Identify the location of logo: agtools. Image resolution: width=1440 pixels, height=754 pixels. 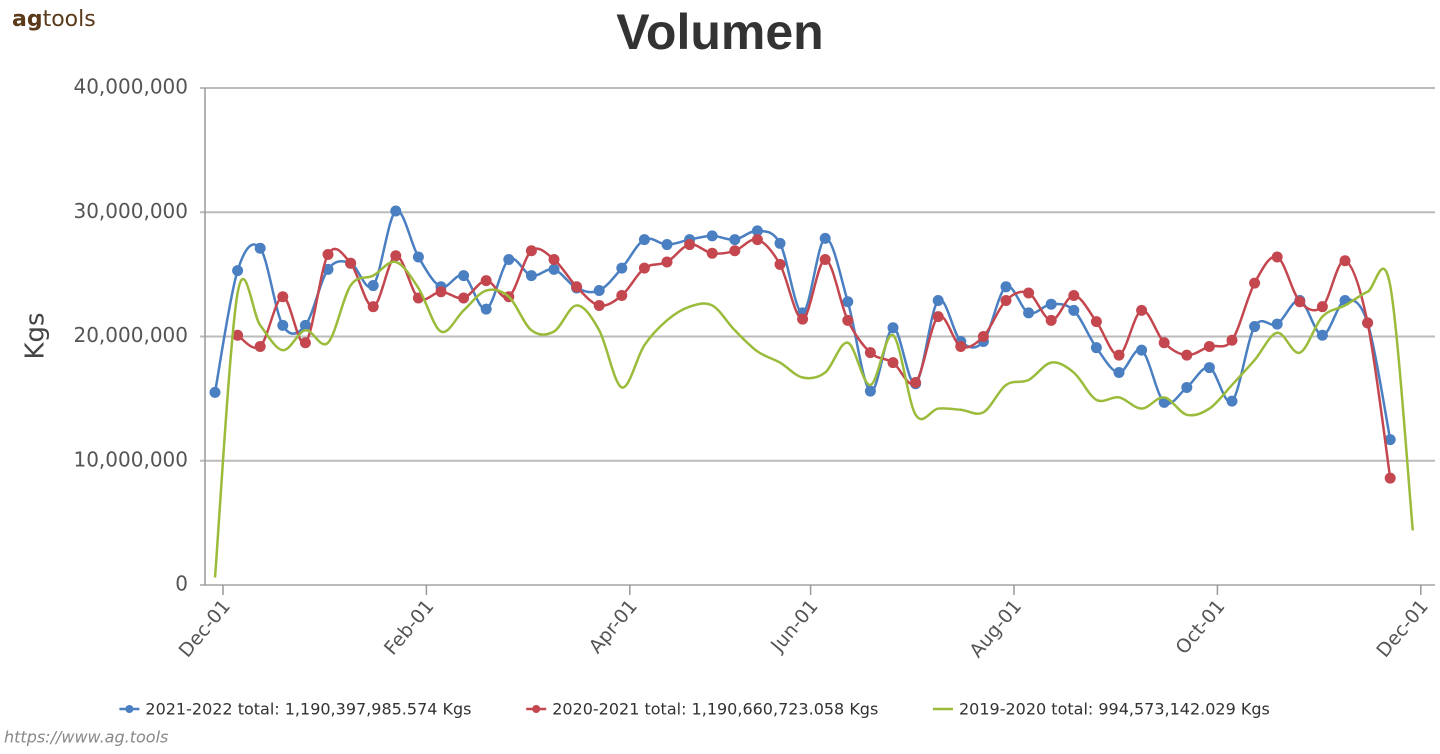
(54, 19).